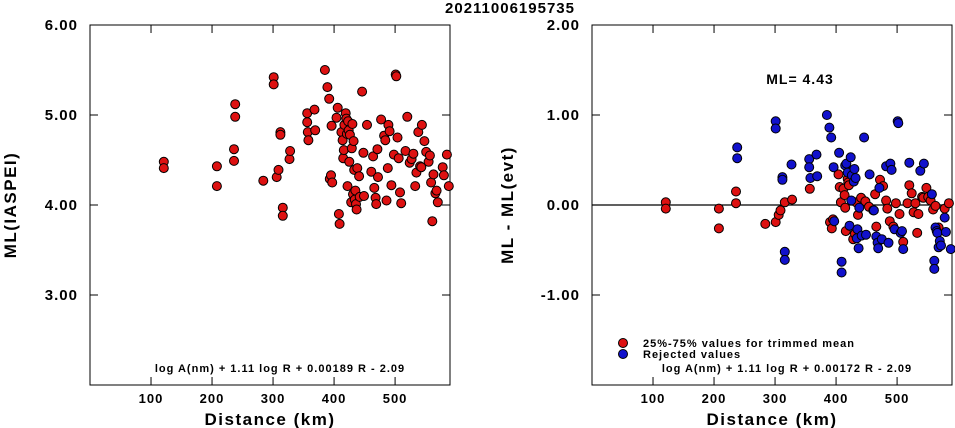 The width and height of the screenshot is (955, 428). I want to click on left-y-tick-label: 5.00, so click(61, 115).